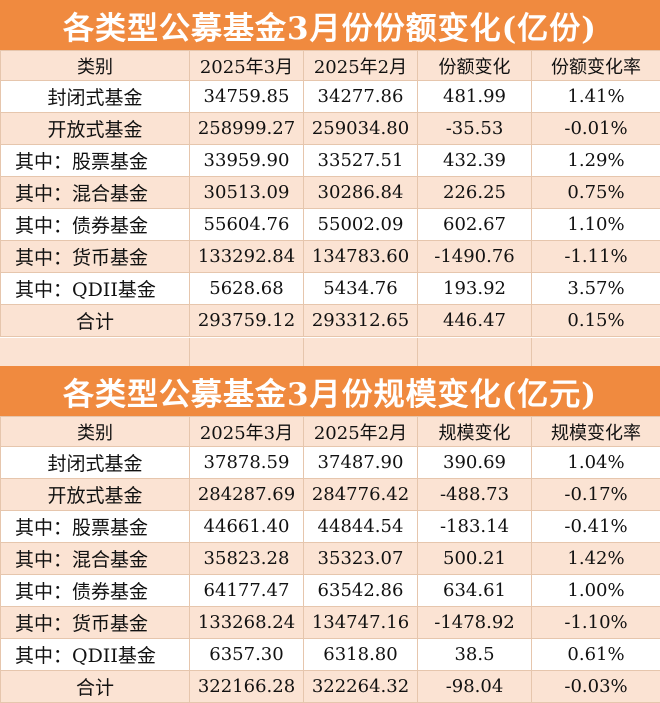  I want to click on cell-rate: 1.00%, so click(596, 591).